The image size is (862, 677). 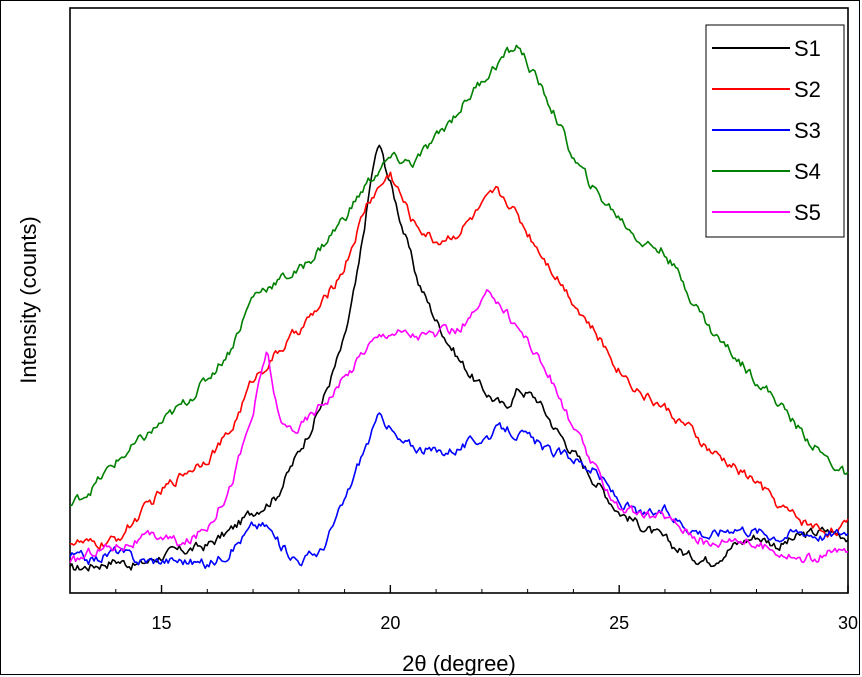 I want to click on legend-label-s3: S3, so click(x=807, y=130).